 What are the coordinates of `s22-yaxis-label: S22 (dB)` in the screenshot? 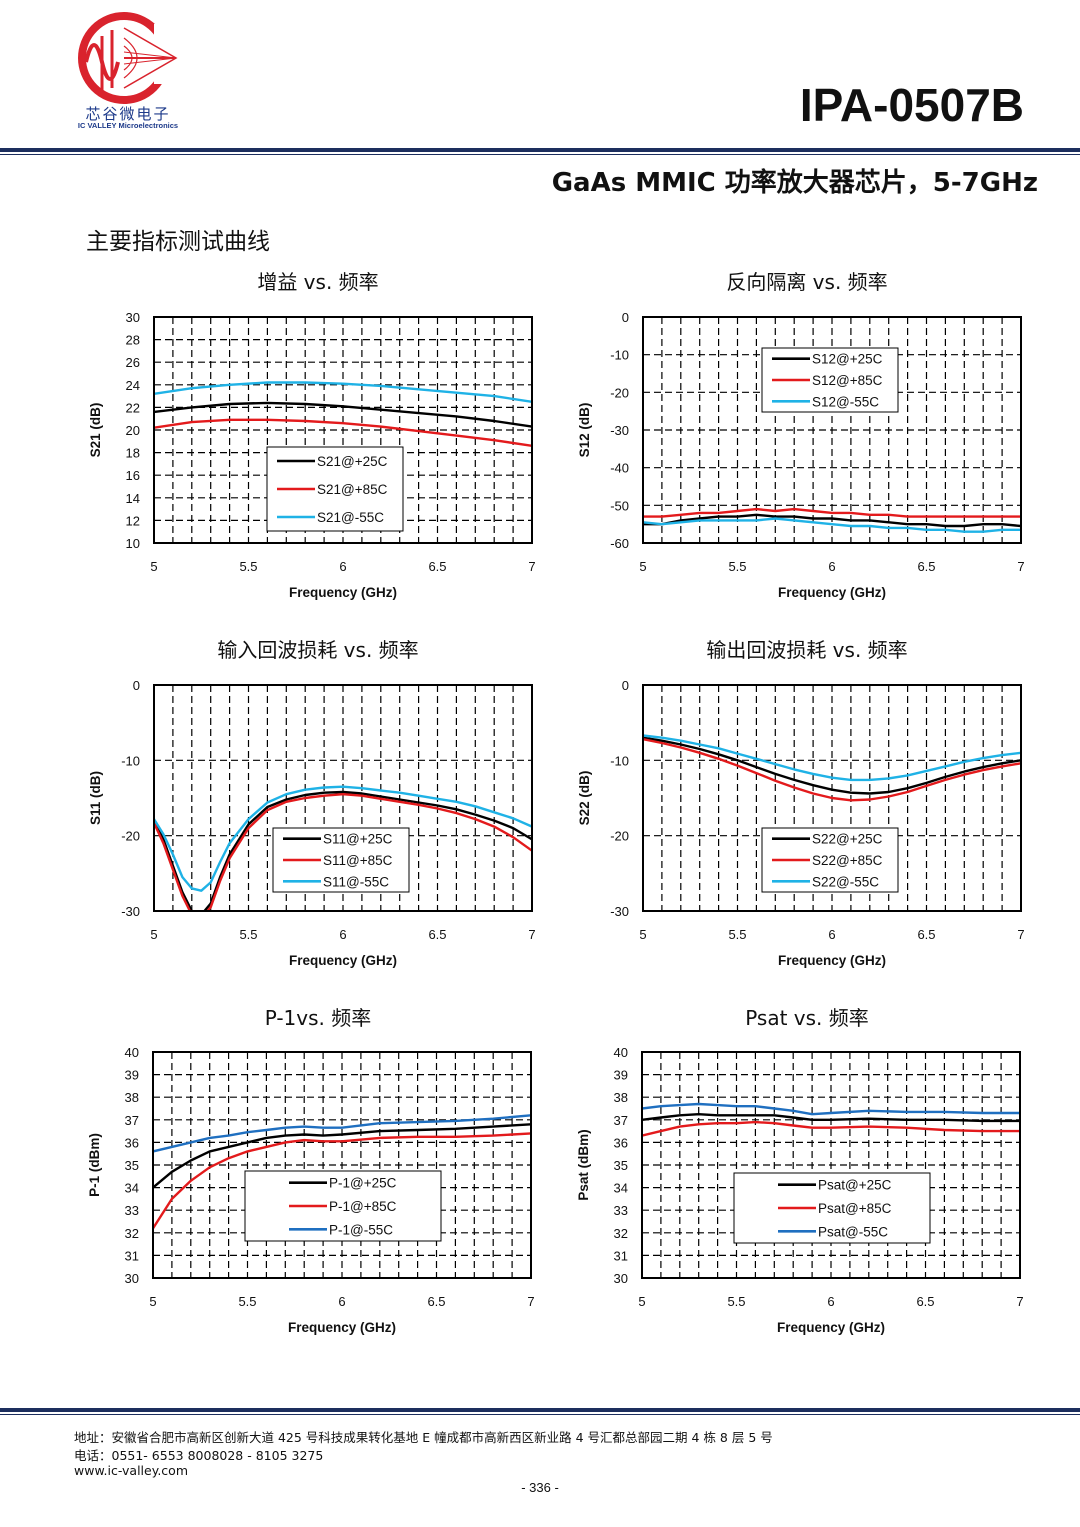 It's located at (584, 798).